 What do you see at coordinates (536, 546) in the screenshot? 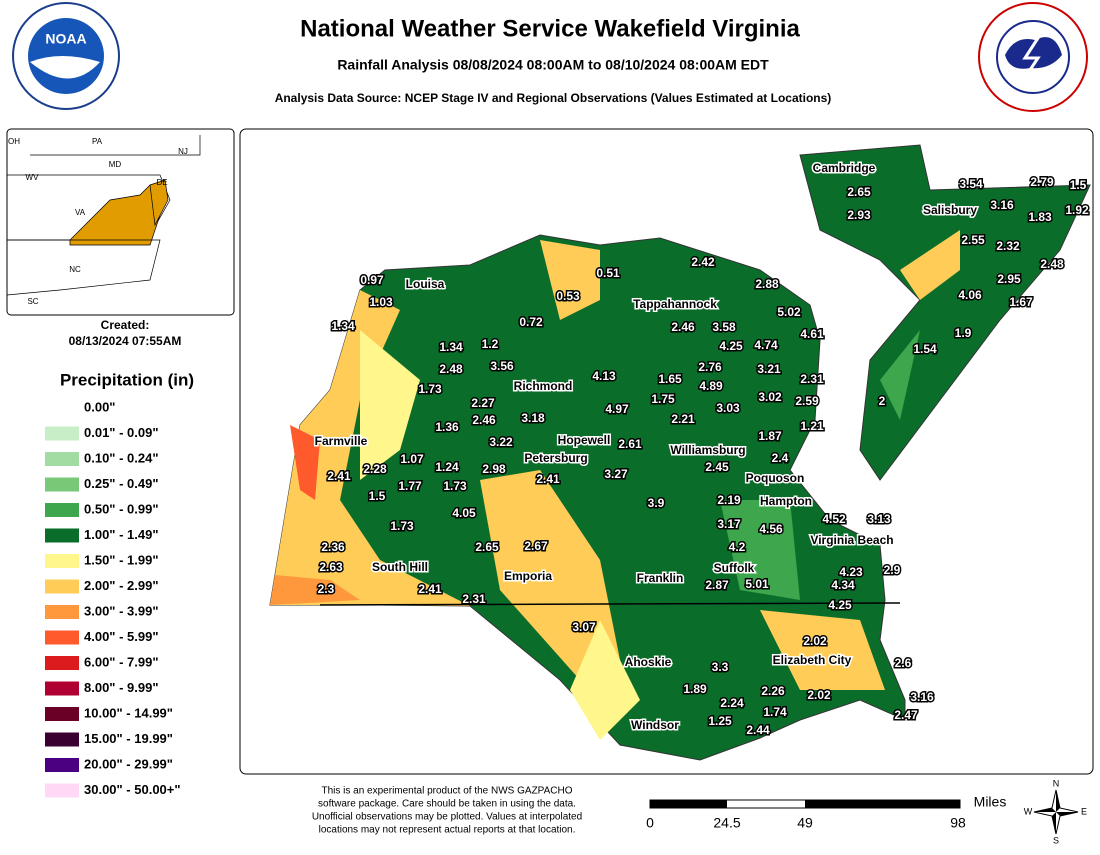
I see `station-value: 2.67` at bounding box center [536, 546].